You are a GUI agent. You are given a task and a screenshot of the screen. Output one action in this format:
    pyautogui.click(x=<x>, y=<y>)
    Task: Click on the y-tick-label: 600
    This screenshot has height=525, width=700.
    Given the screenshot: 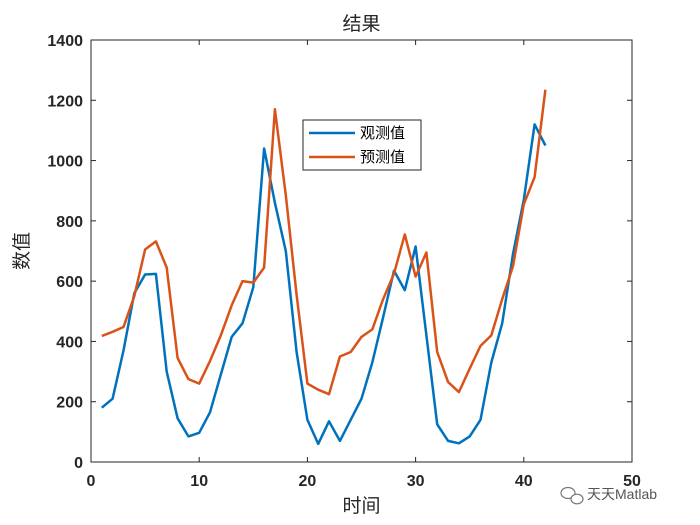 What is the action you would take?
    pyautogui.click(x=69, y=282)
    